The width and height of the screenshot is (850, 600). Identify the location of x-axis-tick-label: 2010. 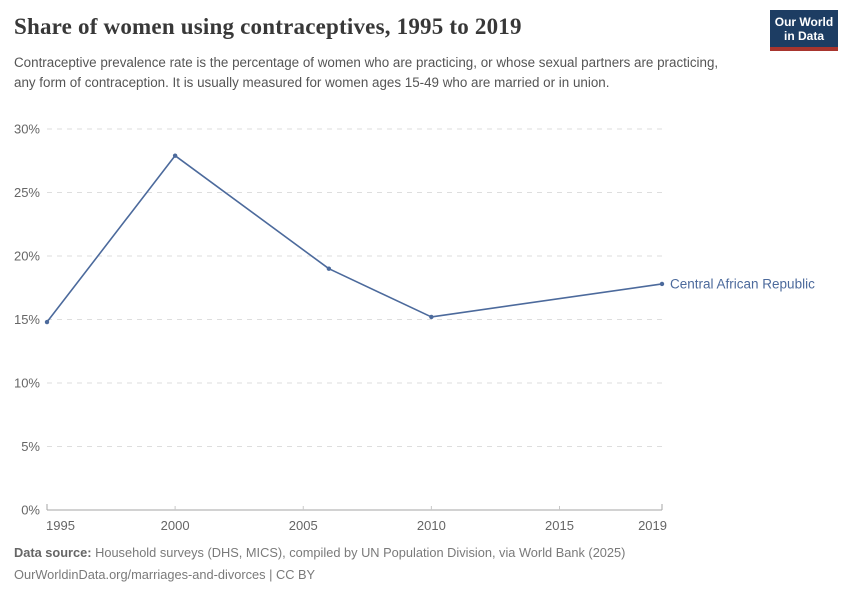
(431, 525).